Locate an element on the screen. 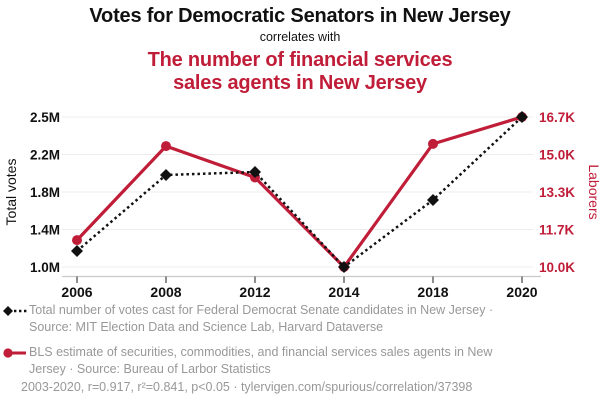  x-tick-label: 2020 is located at coordinates (521, 292).